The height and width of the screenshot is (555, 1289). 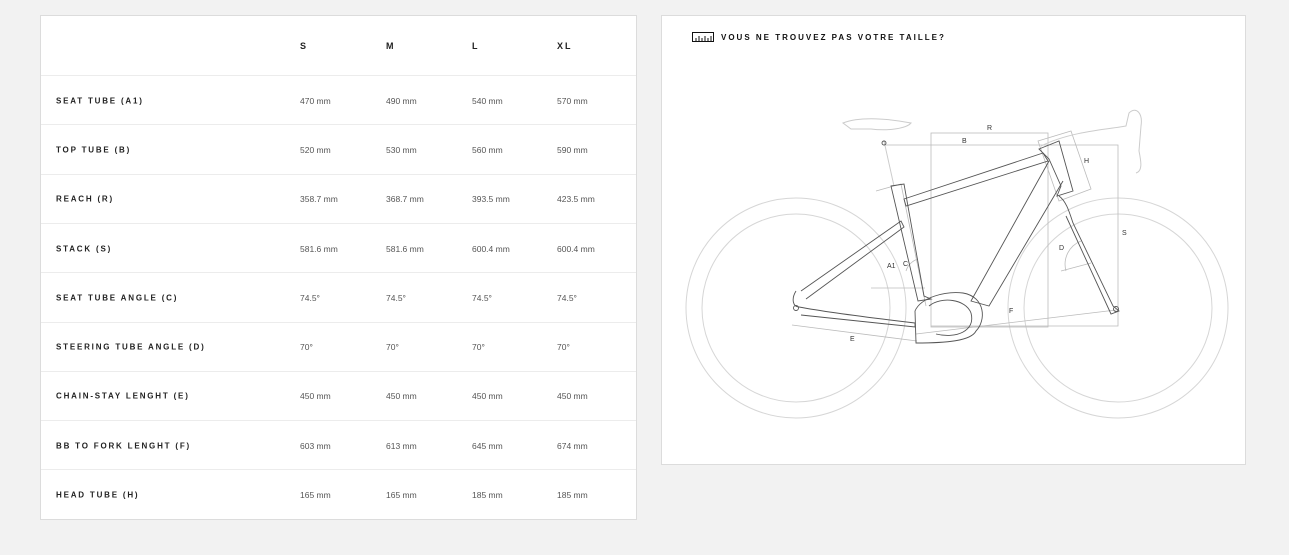 What do you see at coordinates (491, 248) in the screenshot?
I see `row-value-l: 600.4 mm` at bounding box center [491, 248].